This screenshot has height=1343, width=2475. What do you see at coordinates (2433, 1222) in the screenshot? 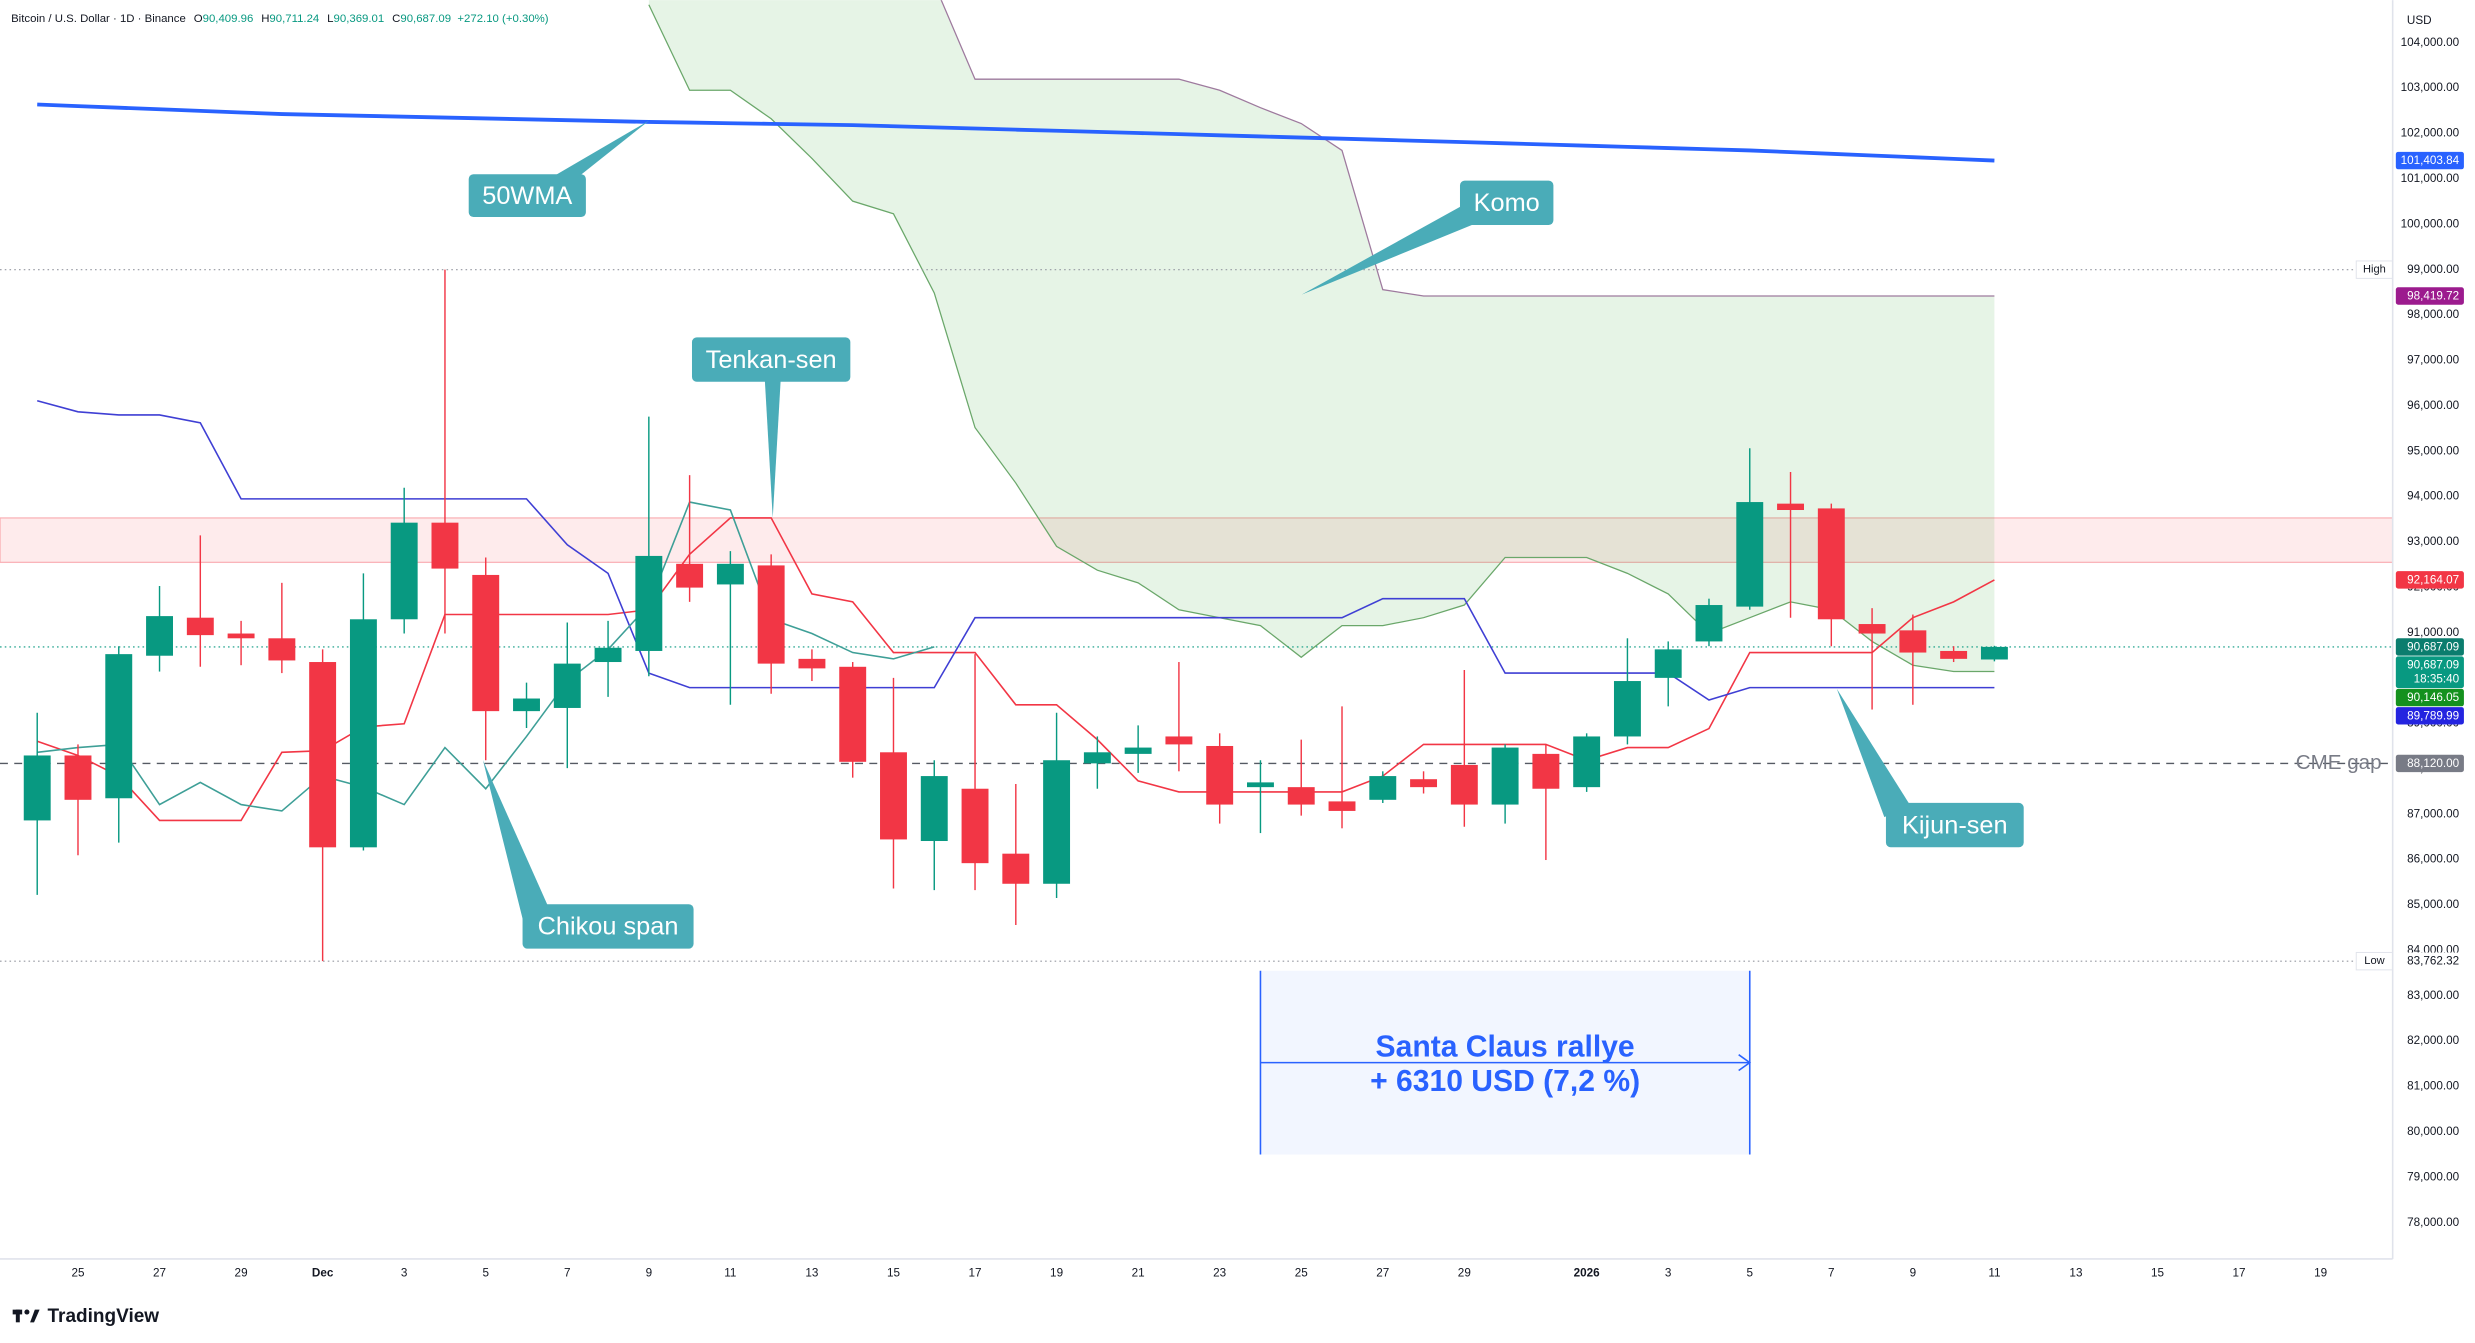
I see `y-tick-label: 78,000.00` at bounding box center [2433, 1222].